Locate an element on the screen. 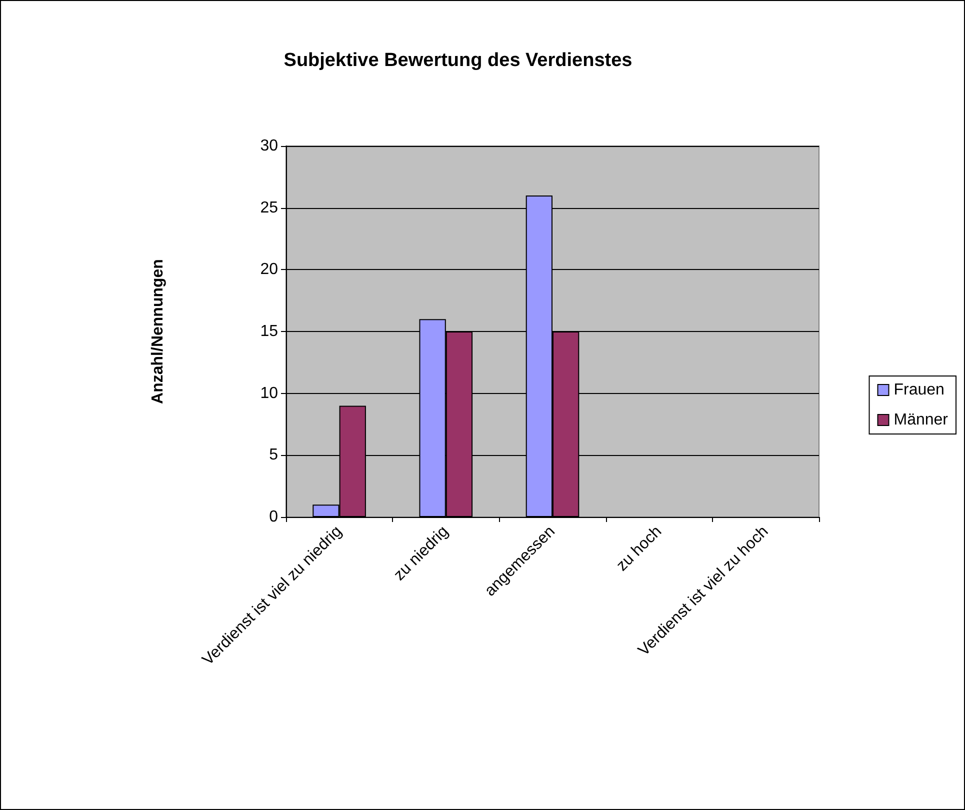  chart-title: Subjektive Bewertung des Verdienstes is located at coordinates (458, 60).